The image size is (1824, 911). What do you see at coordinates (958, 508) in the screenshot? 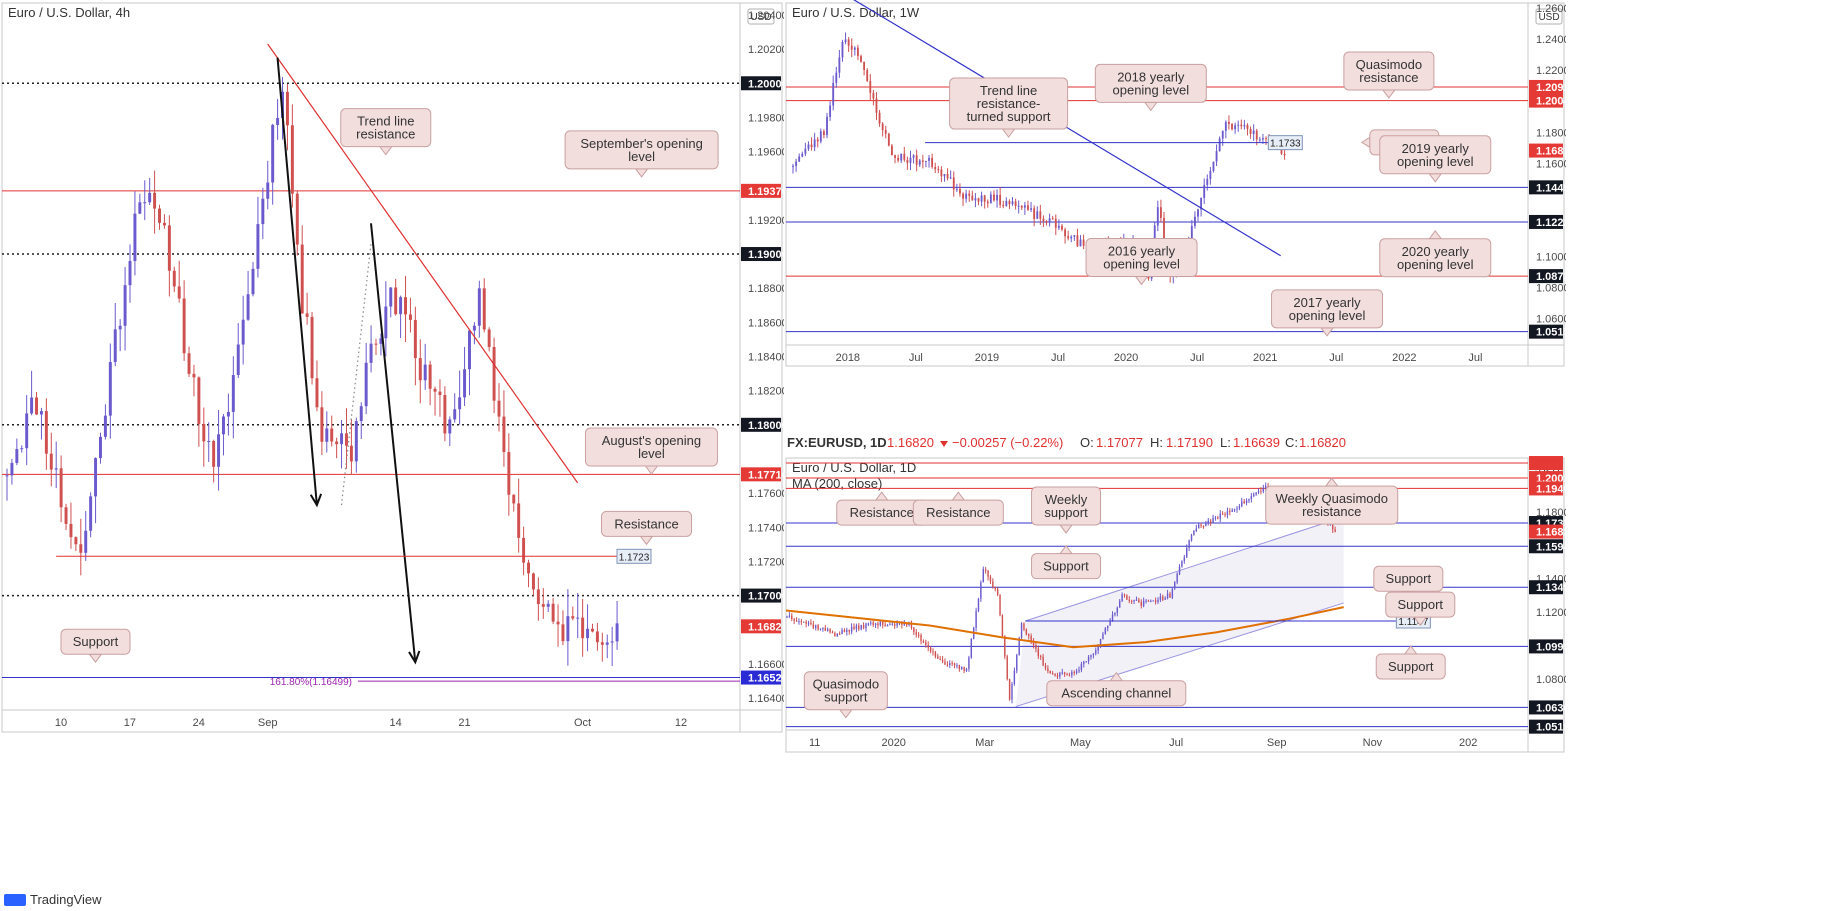
I see `d1-callout: Resistance` at bounding box center [958, 508].